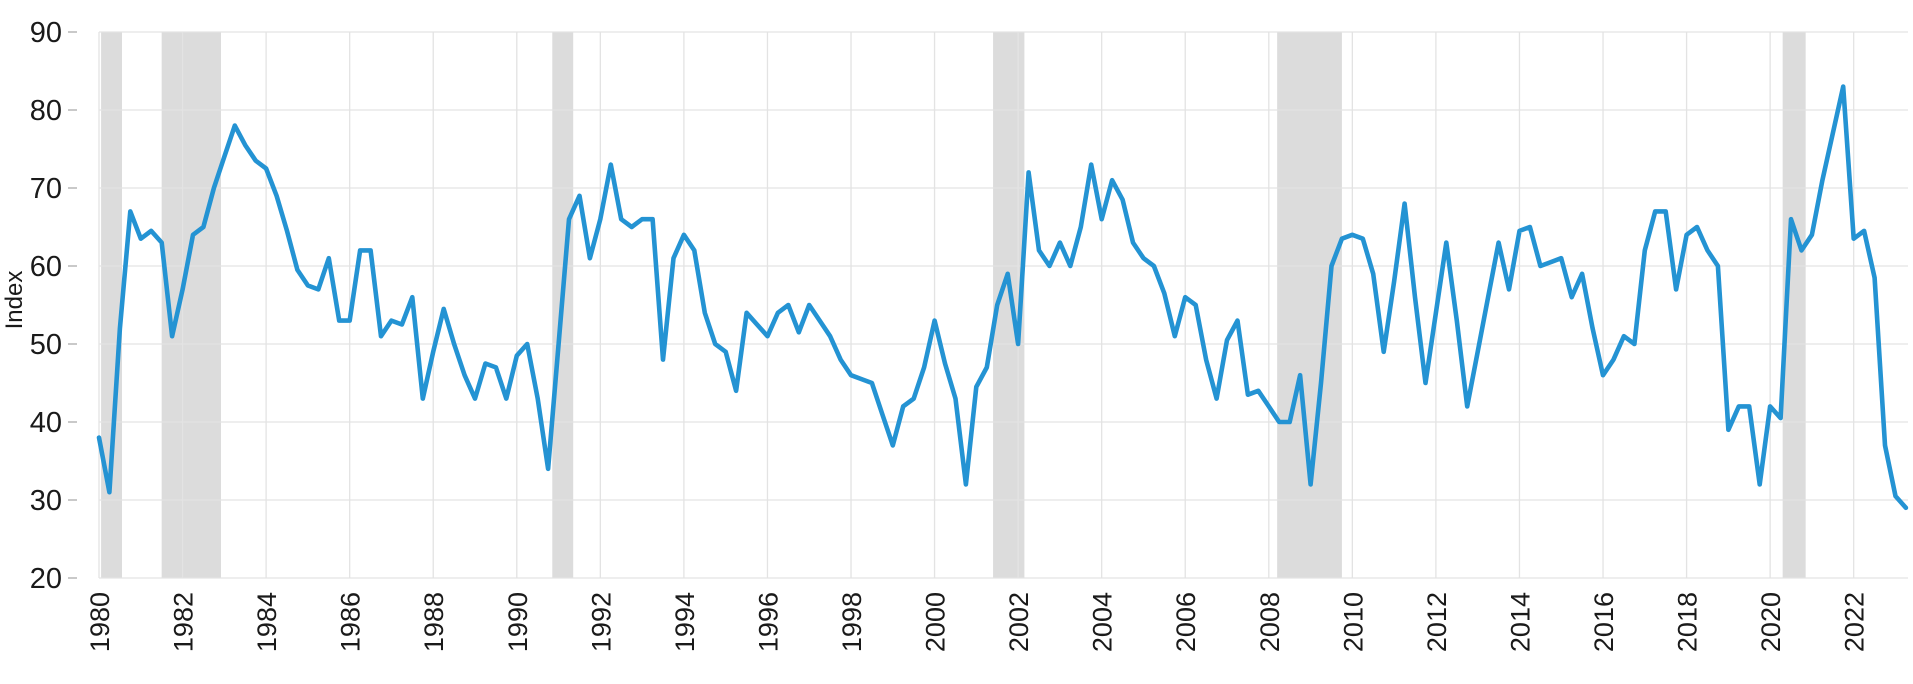  Describe the element at coordinates (434, 622) in the screenshot. I see `x-tick-label: 1988` at that location.